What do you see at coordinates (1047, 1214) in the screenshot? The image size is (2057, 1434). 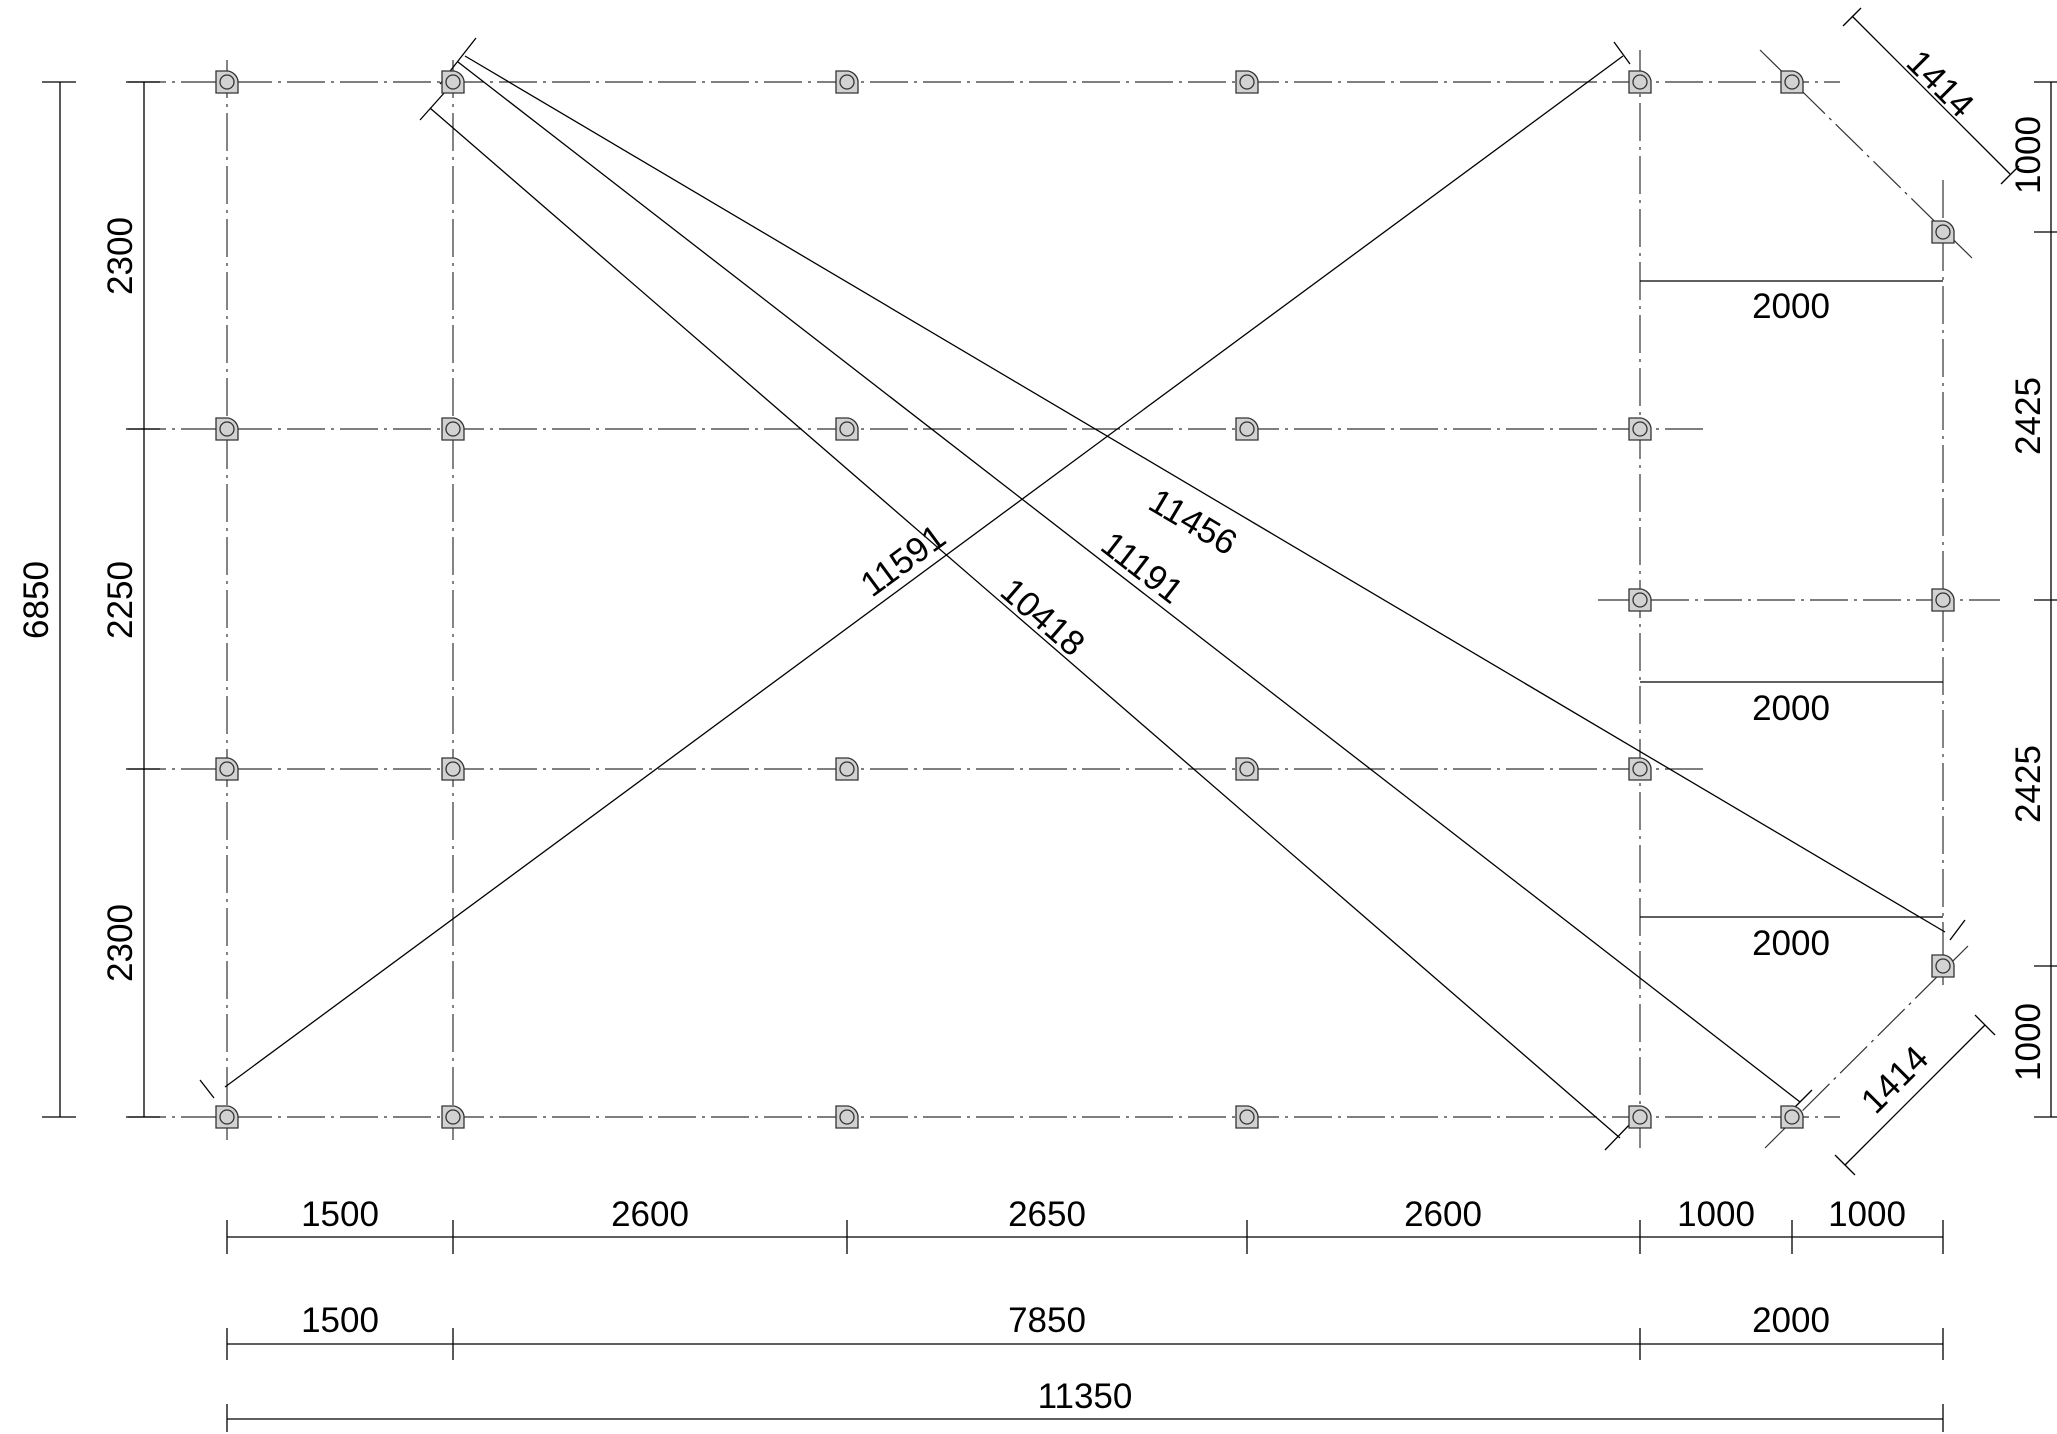 I see `bottom-row1-label: 2650` at bounding box center [1047, 1214].